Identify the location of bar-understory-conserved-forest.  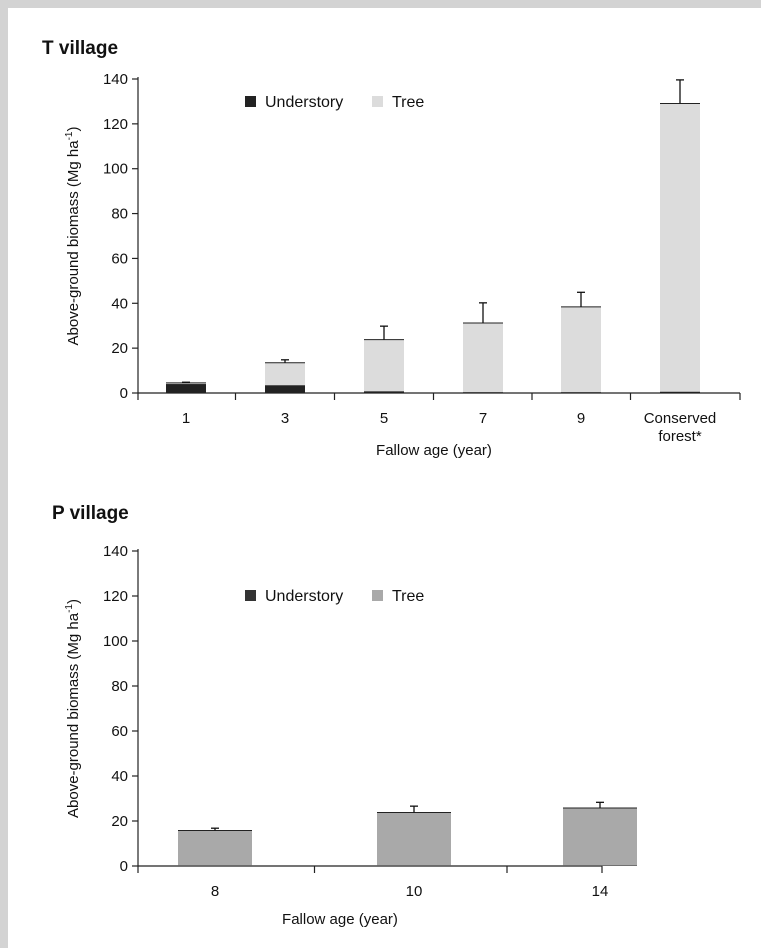
(680, 392).